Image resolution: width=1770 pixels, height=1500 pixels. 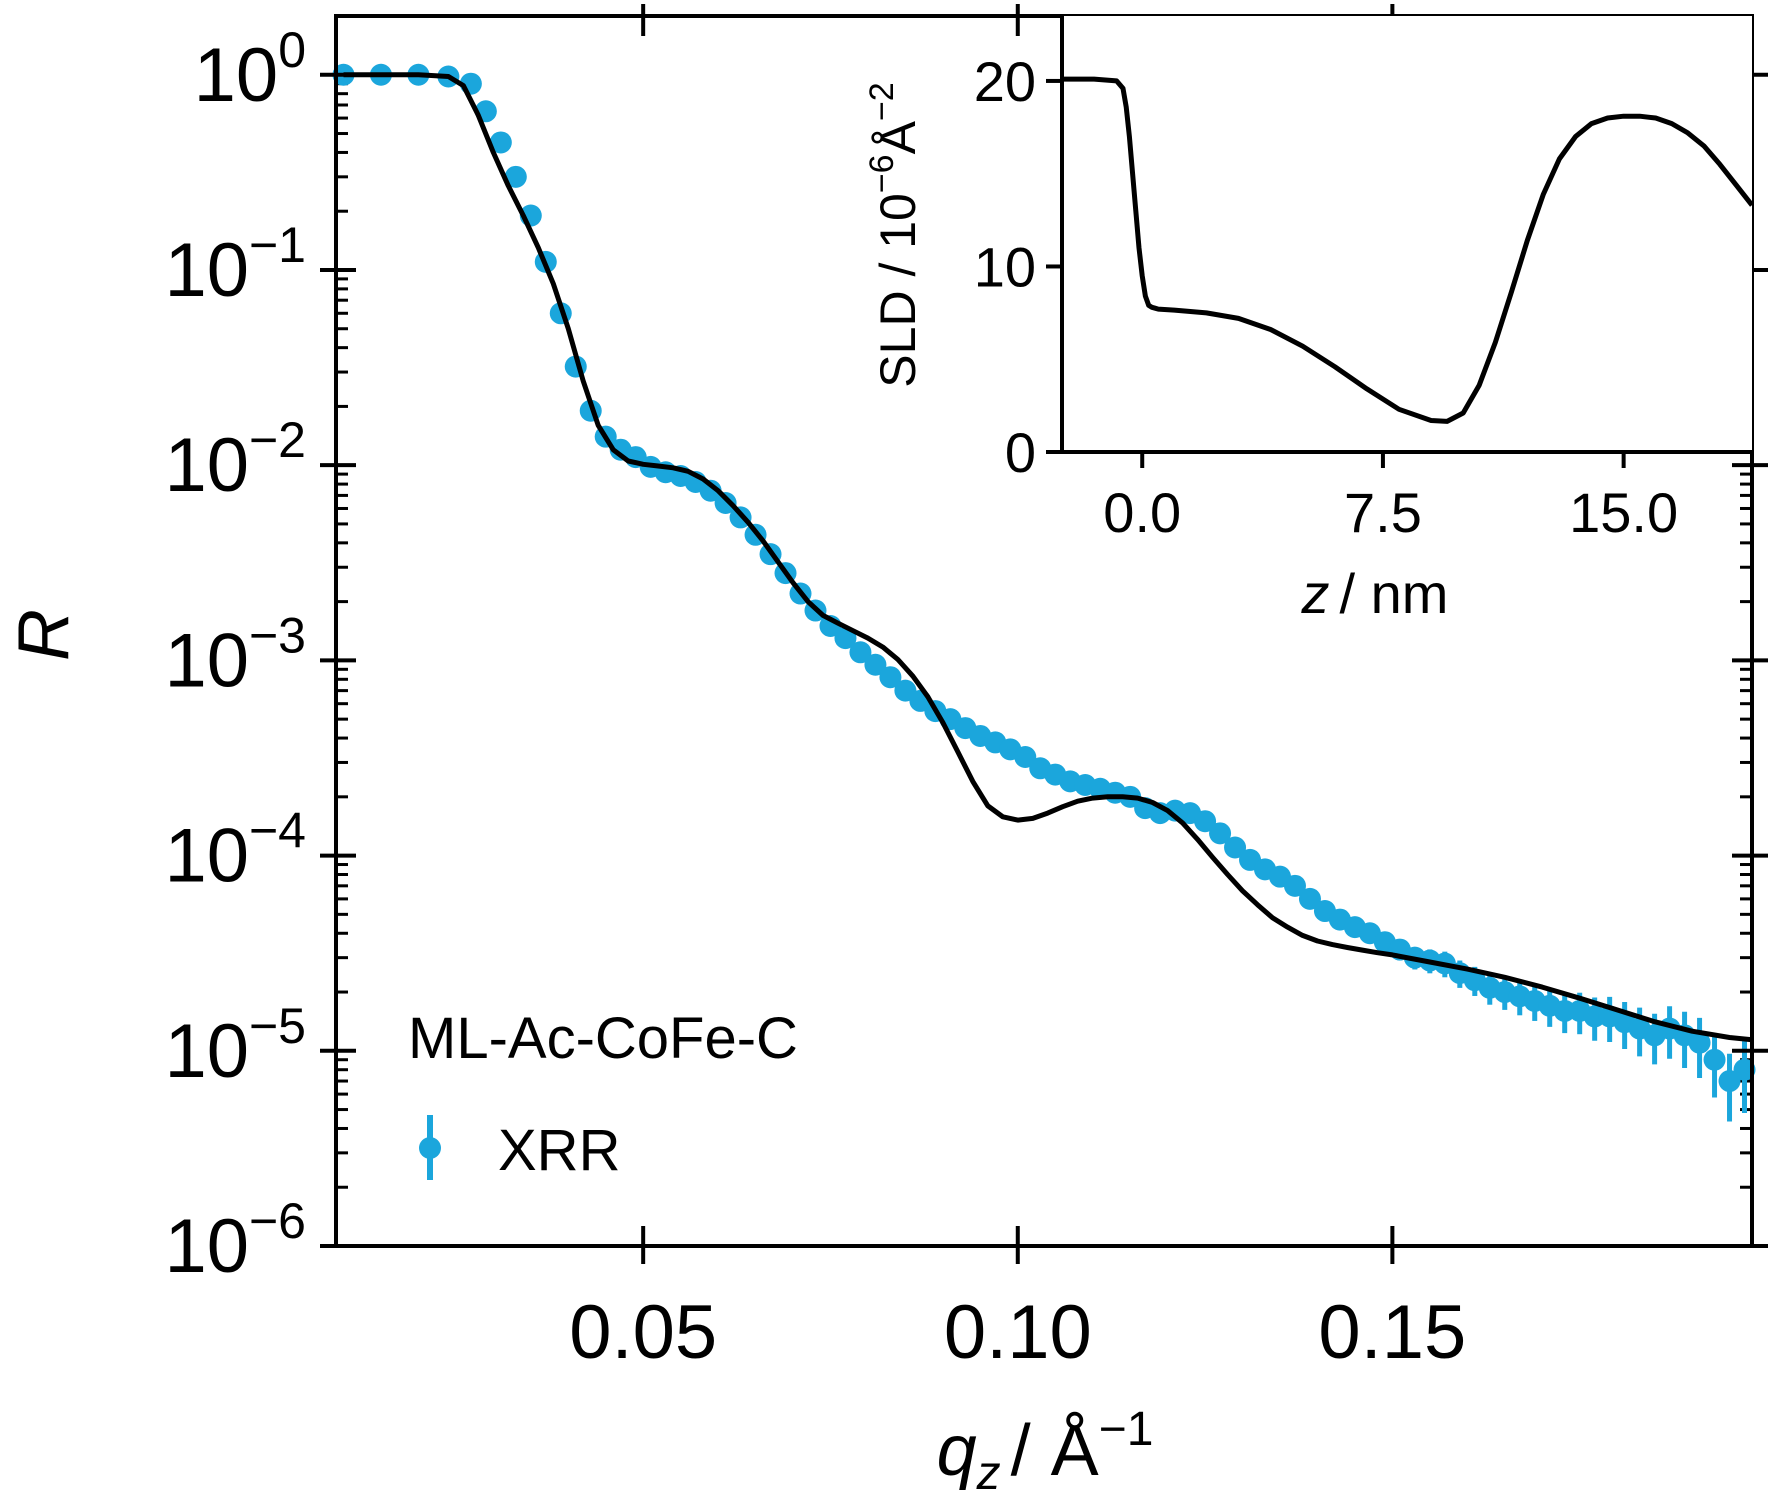 I want to click on inset-y-axis-label-text: SLD / 10, so click(x=898, y=290).